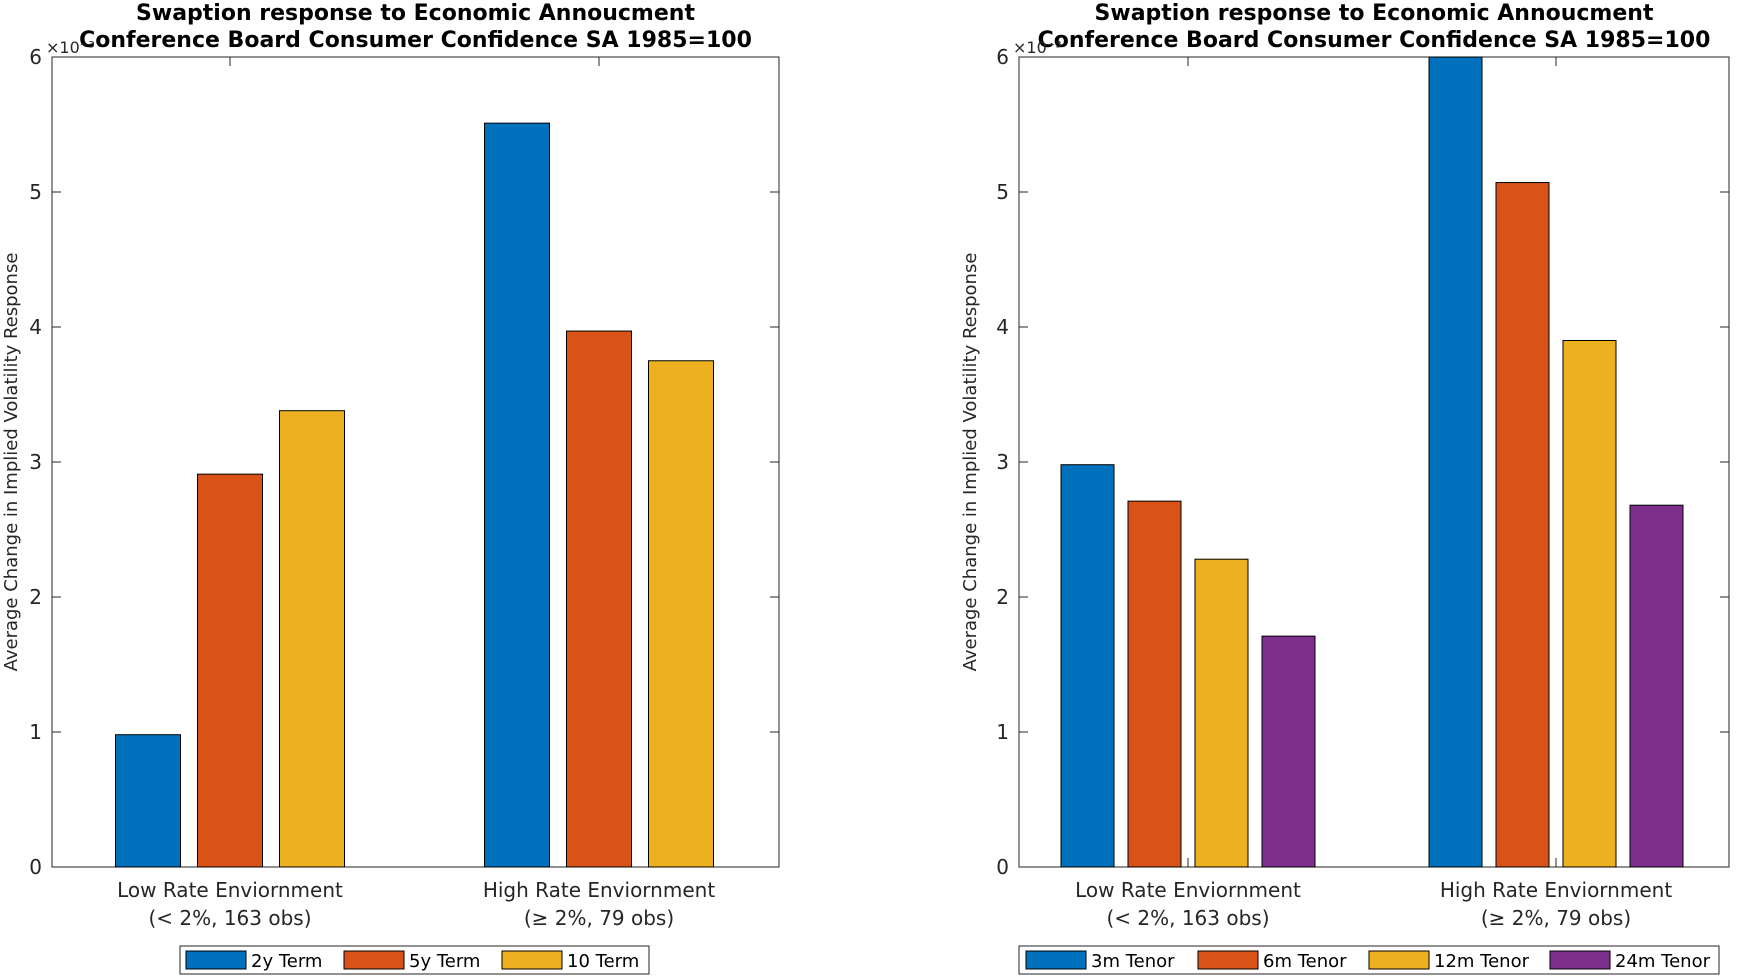  I want to click on legend-label: 12m Tenor, so click(1482, 961).